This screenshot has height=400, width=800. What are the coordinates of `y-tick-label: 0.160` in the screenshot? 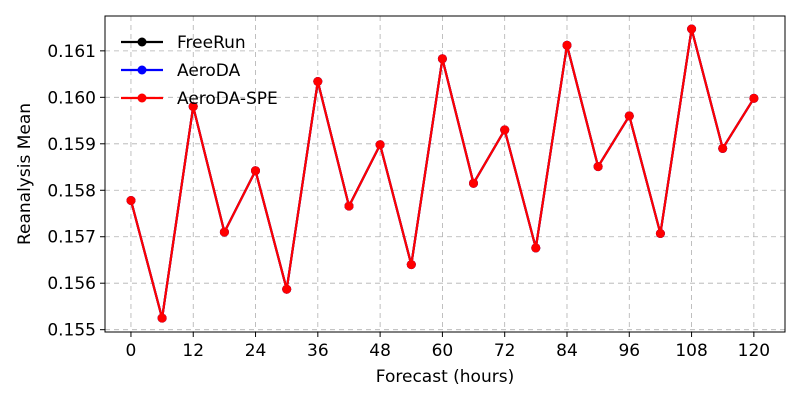 It's located at (71, 98).